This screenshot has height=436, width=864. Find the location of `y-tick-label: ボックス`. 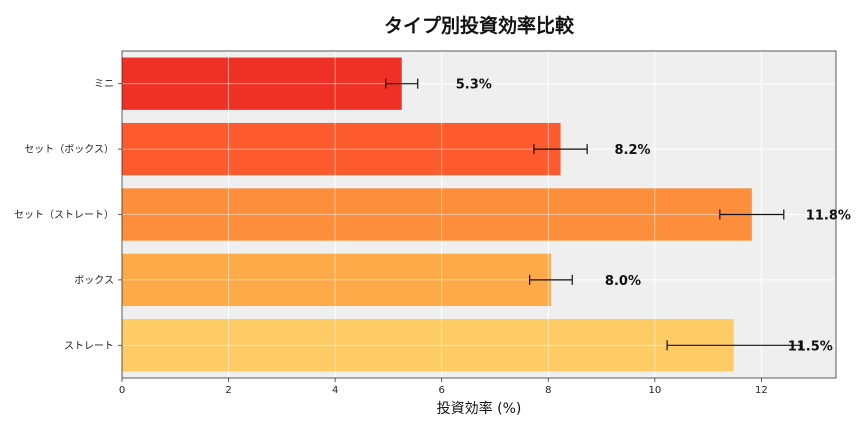

y-tick-label: ボックス is located at coordinates (94, 280).